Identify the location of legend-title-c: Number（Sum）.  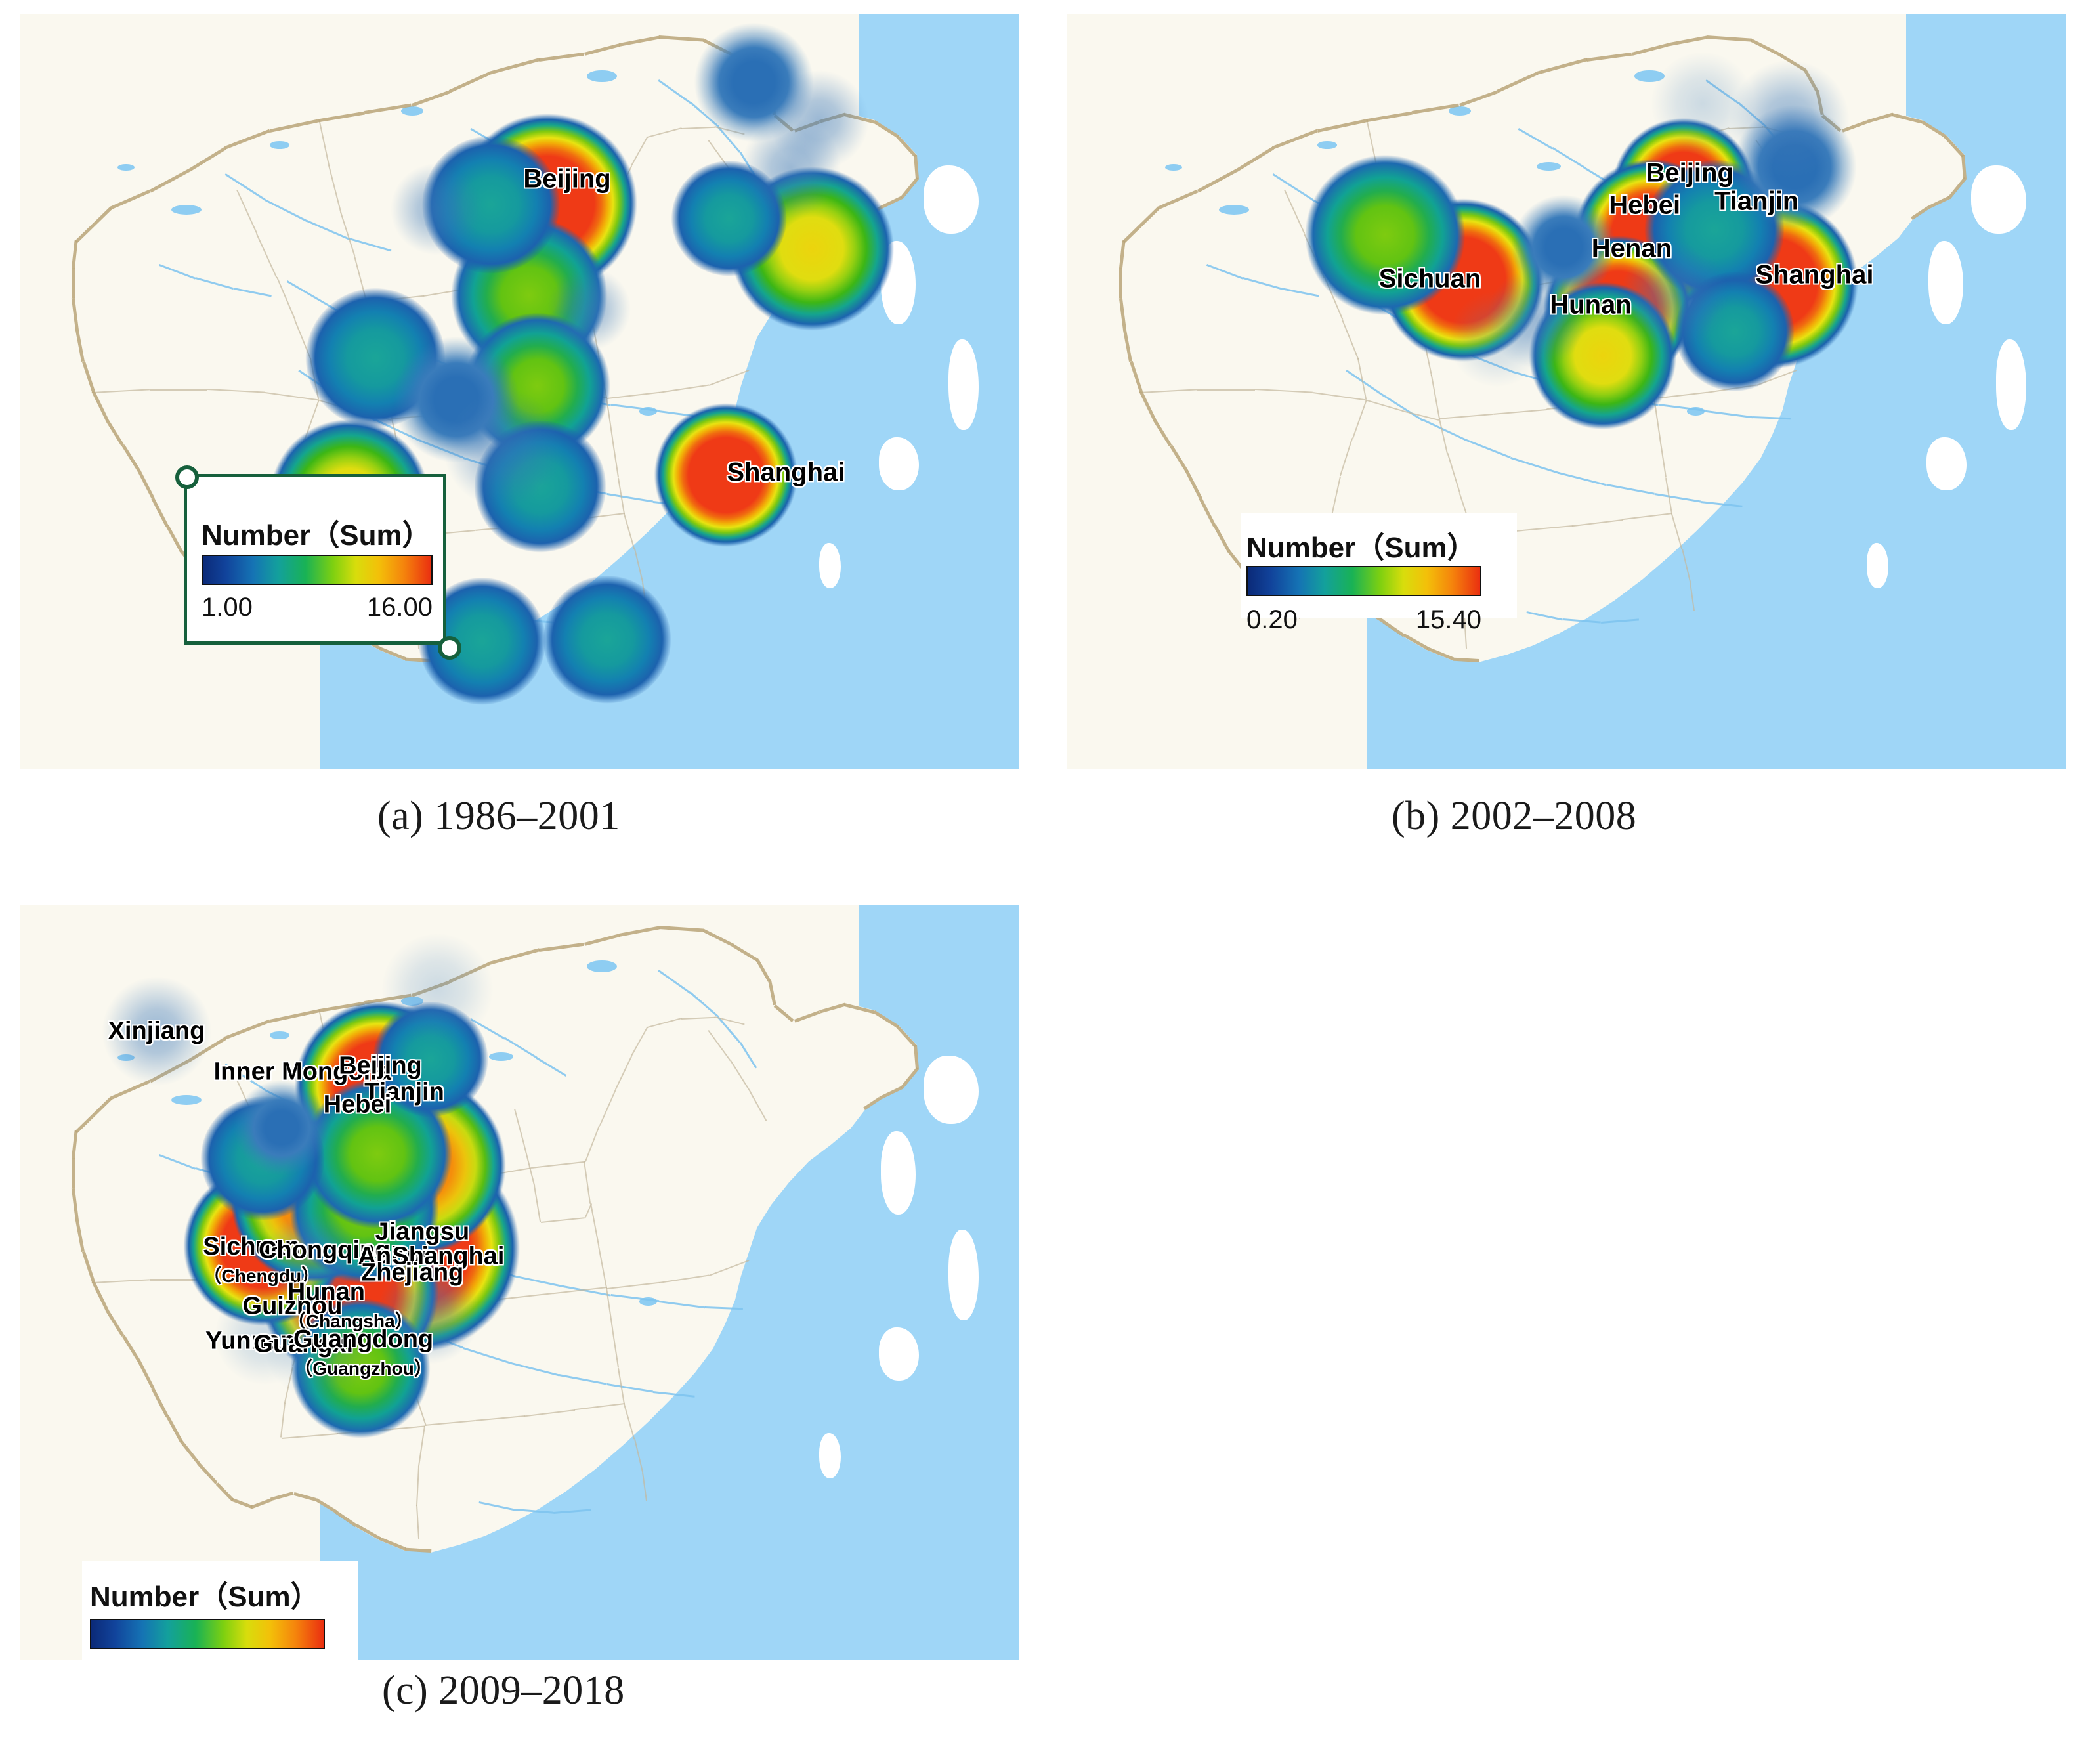
(205, 1597).